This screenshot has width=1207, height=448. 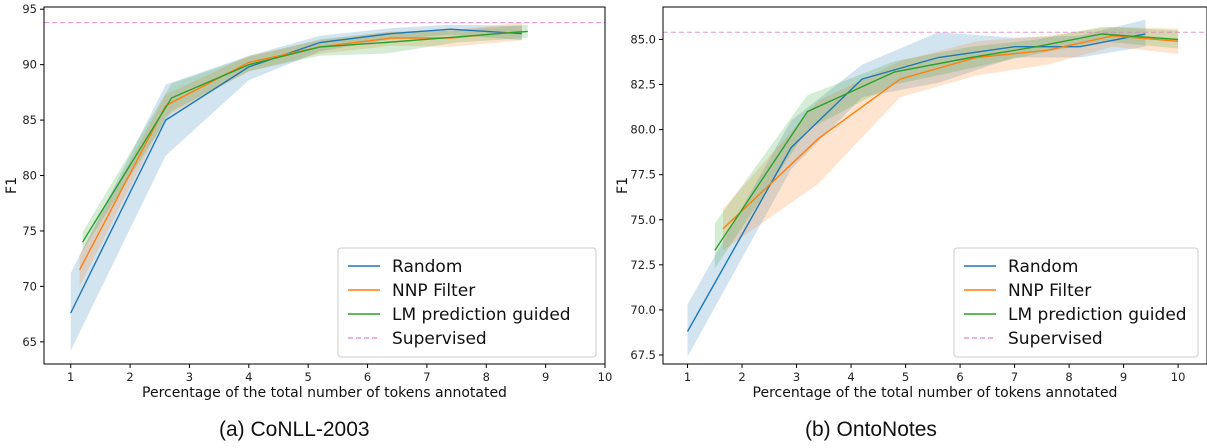 I want to click on y-tick-label: 85, so click(x=29, y=120).